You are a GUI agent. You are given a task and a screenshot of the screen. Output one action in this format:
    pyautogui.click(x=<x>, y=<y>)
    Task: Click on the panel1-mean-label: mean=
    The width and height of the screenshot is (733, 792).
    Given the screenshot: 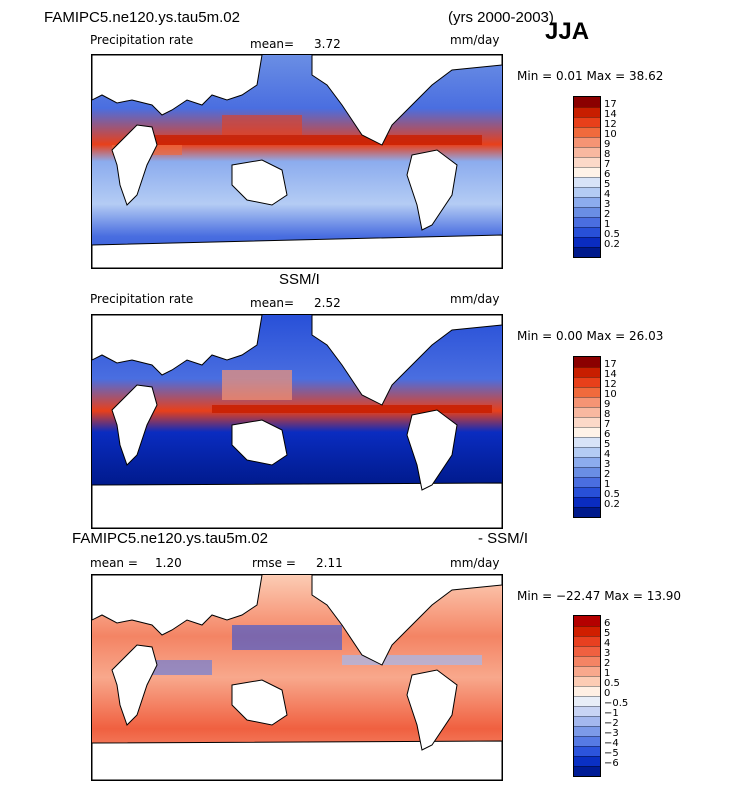 What is the action you would take?
    pyautogui.click(x=272, y=44)
    